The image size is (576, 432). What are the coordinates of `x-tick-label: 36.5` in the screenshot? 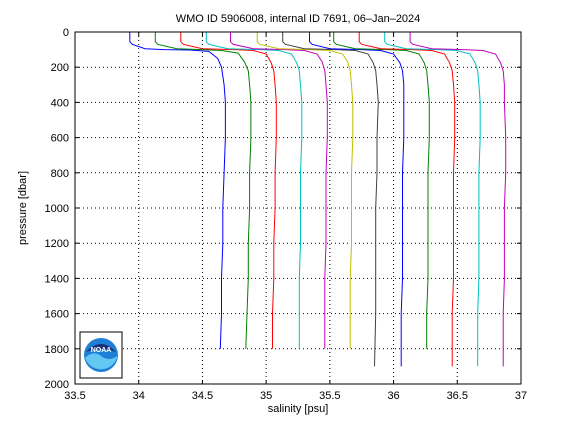 It's located at (457, 396).